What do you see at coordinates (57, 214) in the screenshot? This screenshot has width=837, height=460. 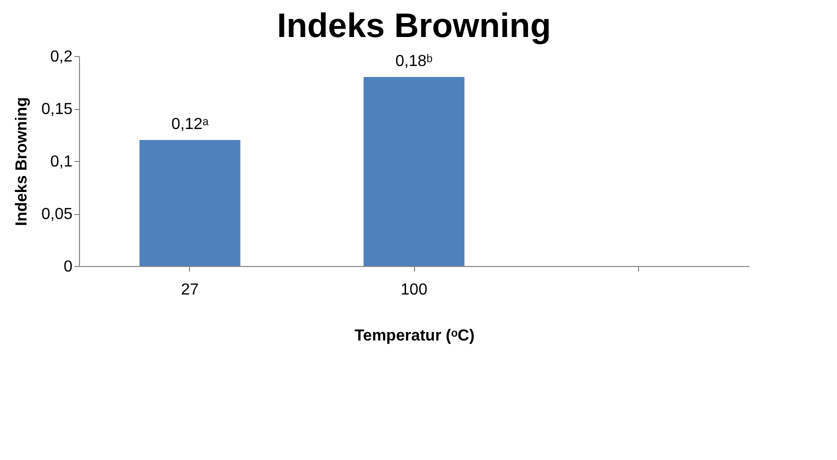 I see `y-tick-label: 0,05` at bounding box center [57, 214].